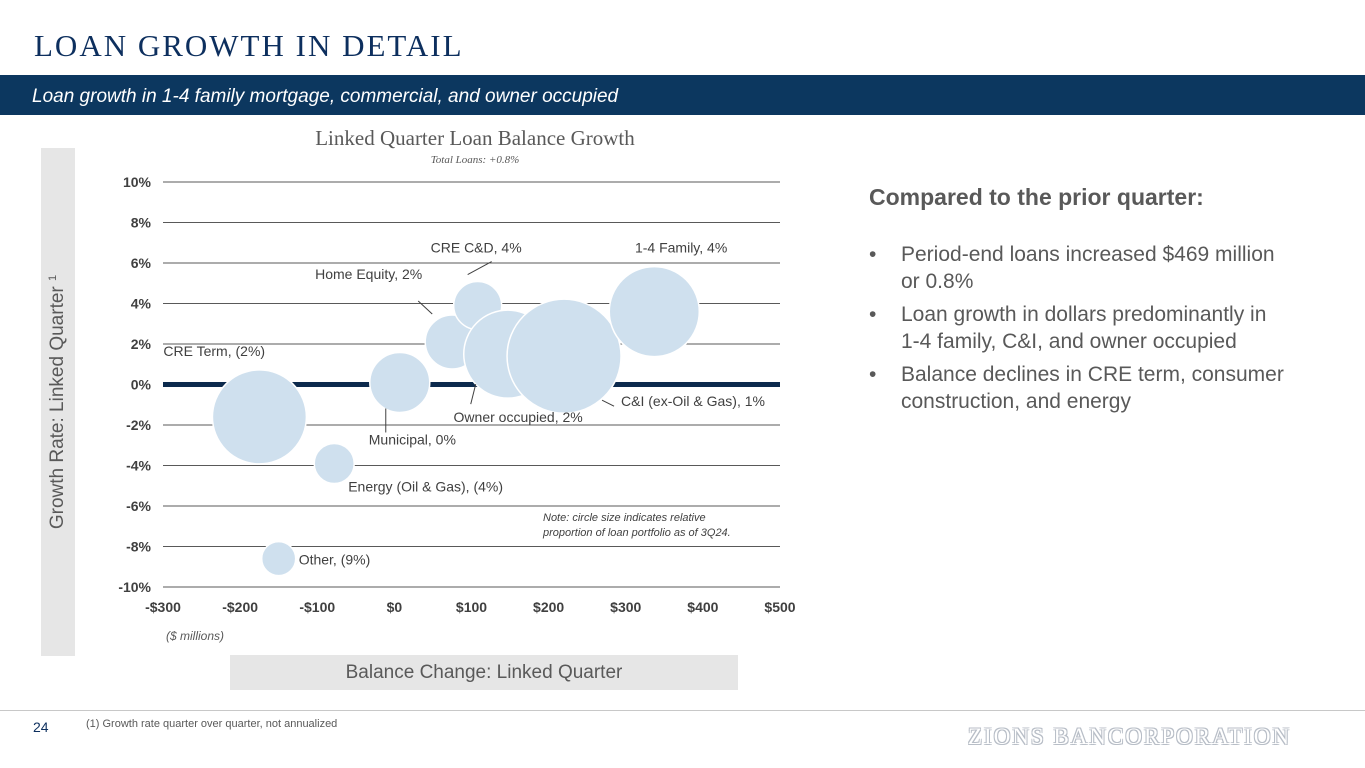  What do you see at coordinates (163, 607) in the screenshot?
I see `x-tick-label: -$300` at bounding box center [163, 607].